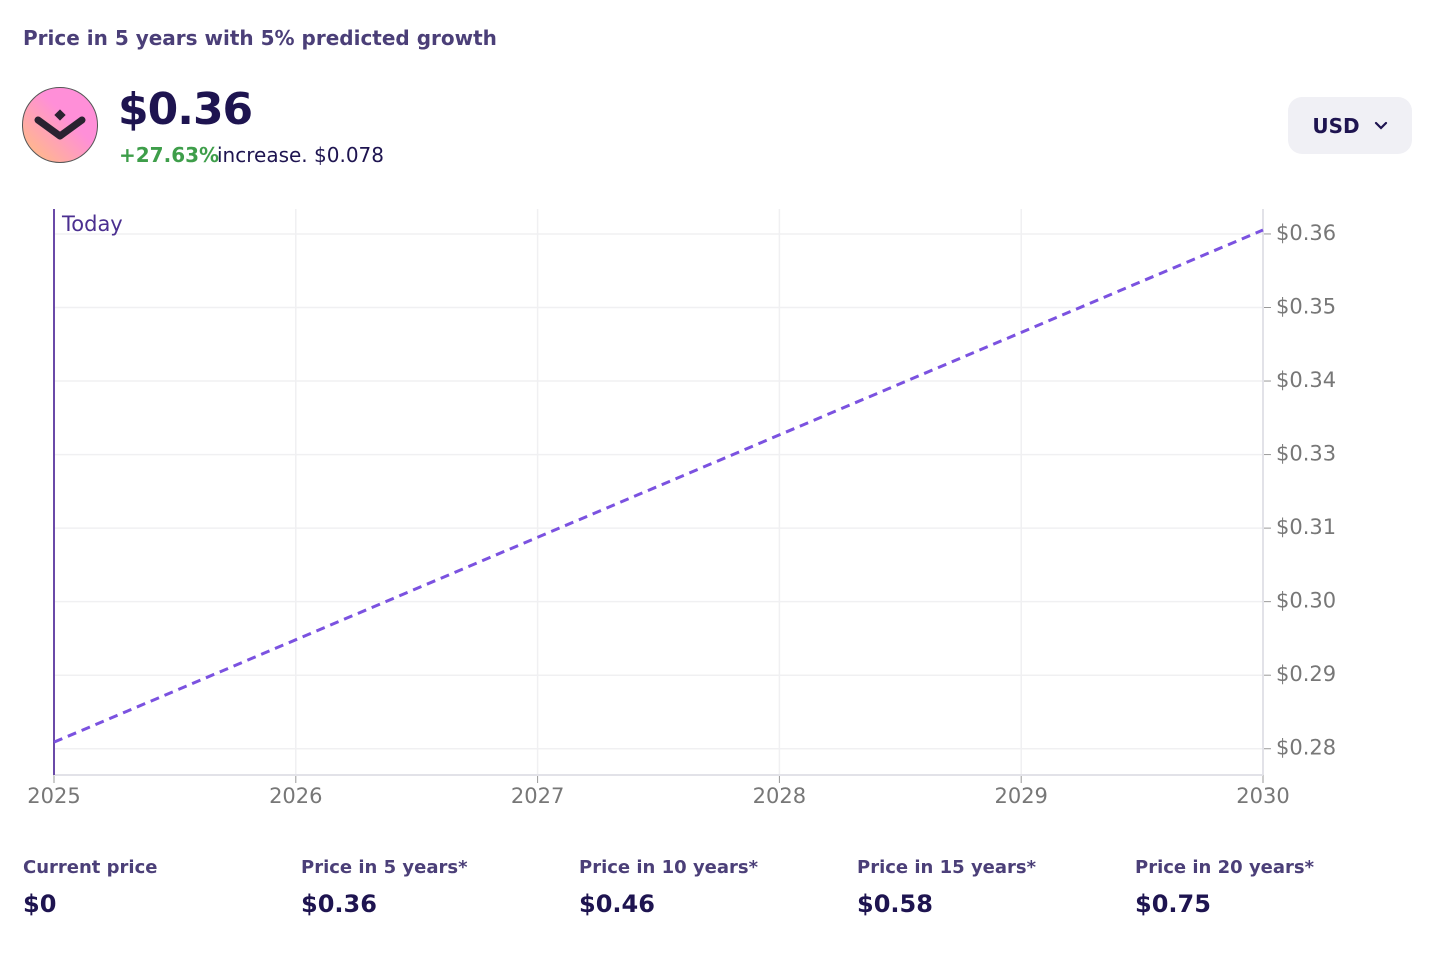 The width and height of the screenshot is (1437, 955). I want to click on chevron, so click(1380, 125).